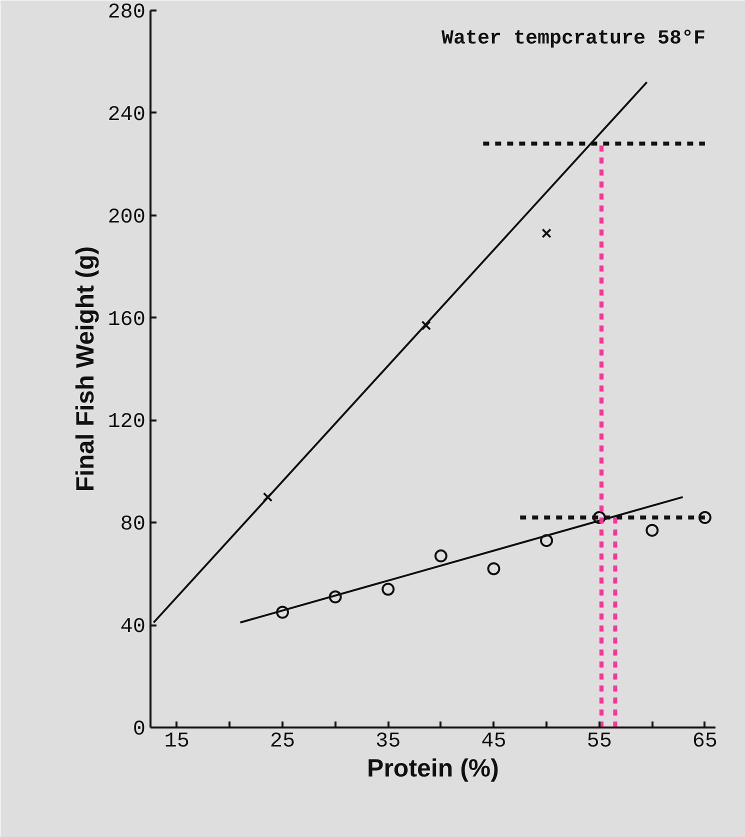 The width and height of the screenshot is (745, 837). What do you see at coordinates (127, 320) in the screenshot?
I see `y-tick-label: 160` at bounding box center [127, 320].